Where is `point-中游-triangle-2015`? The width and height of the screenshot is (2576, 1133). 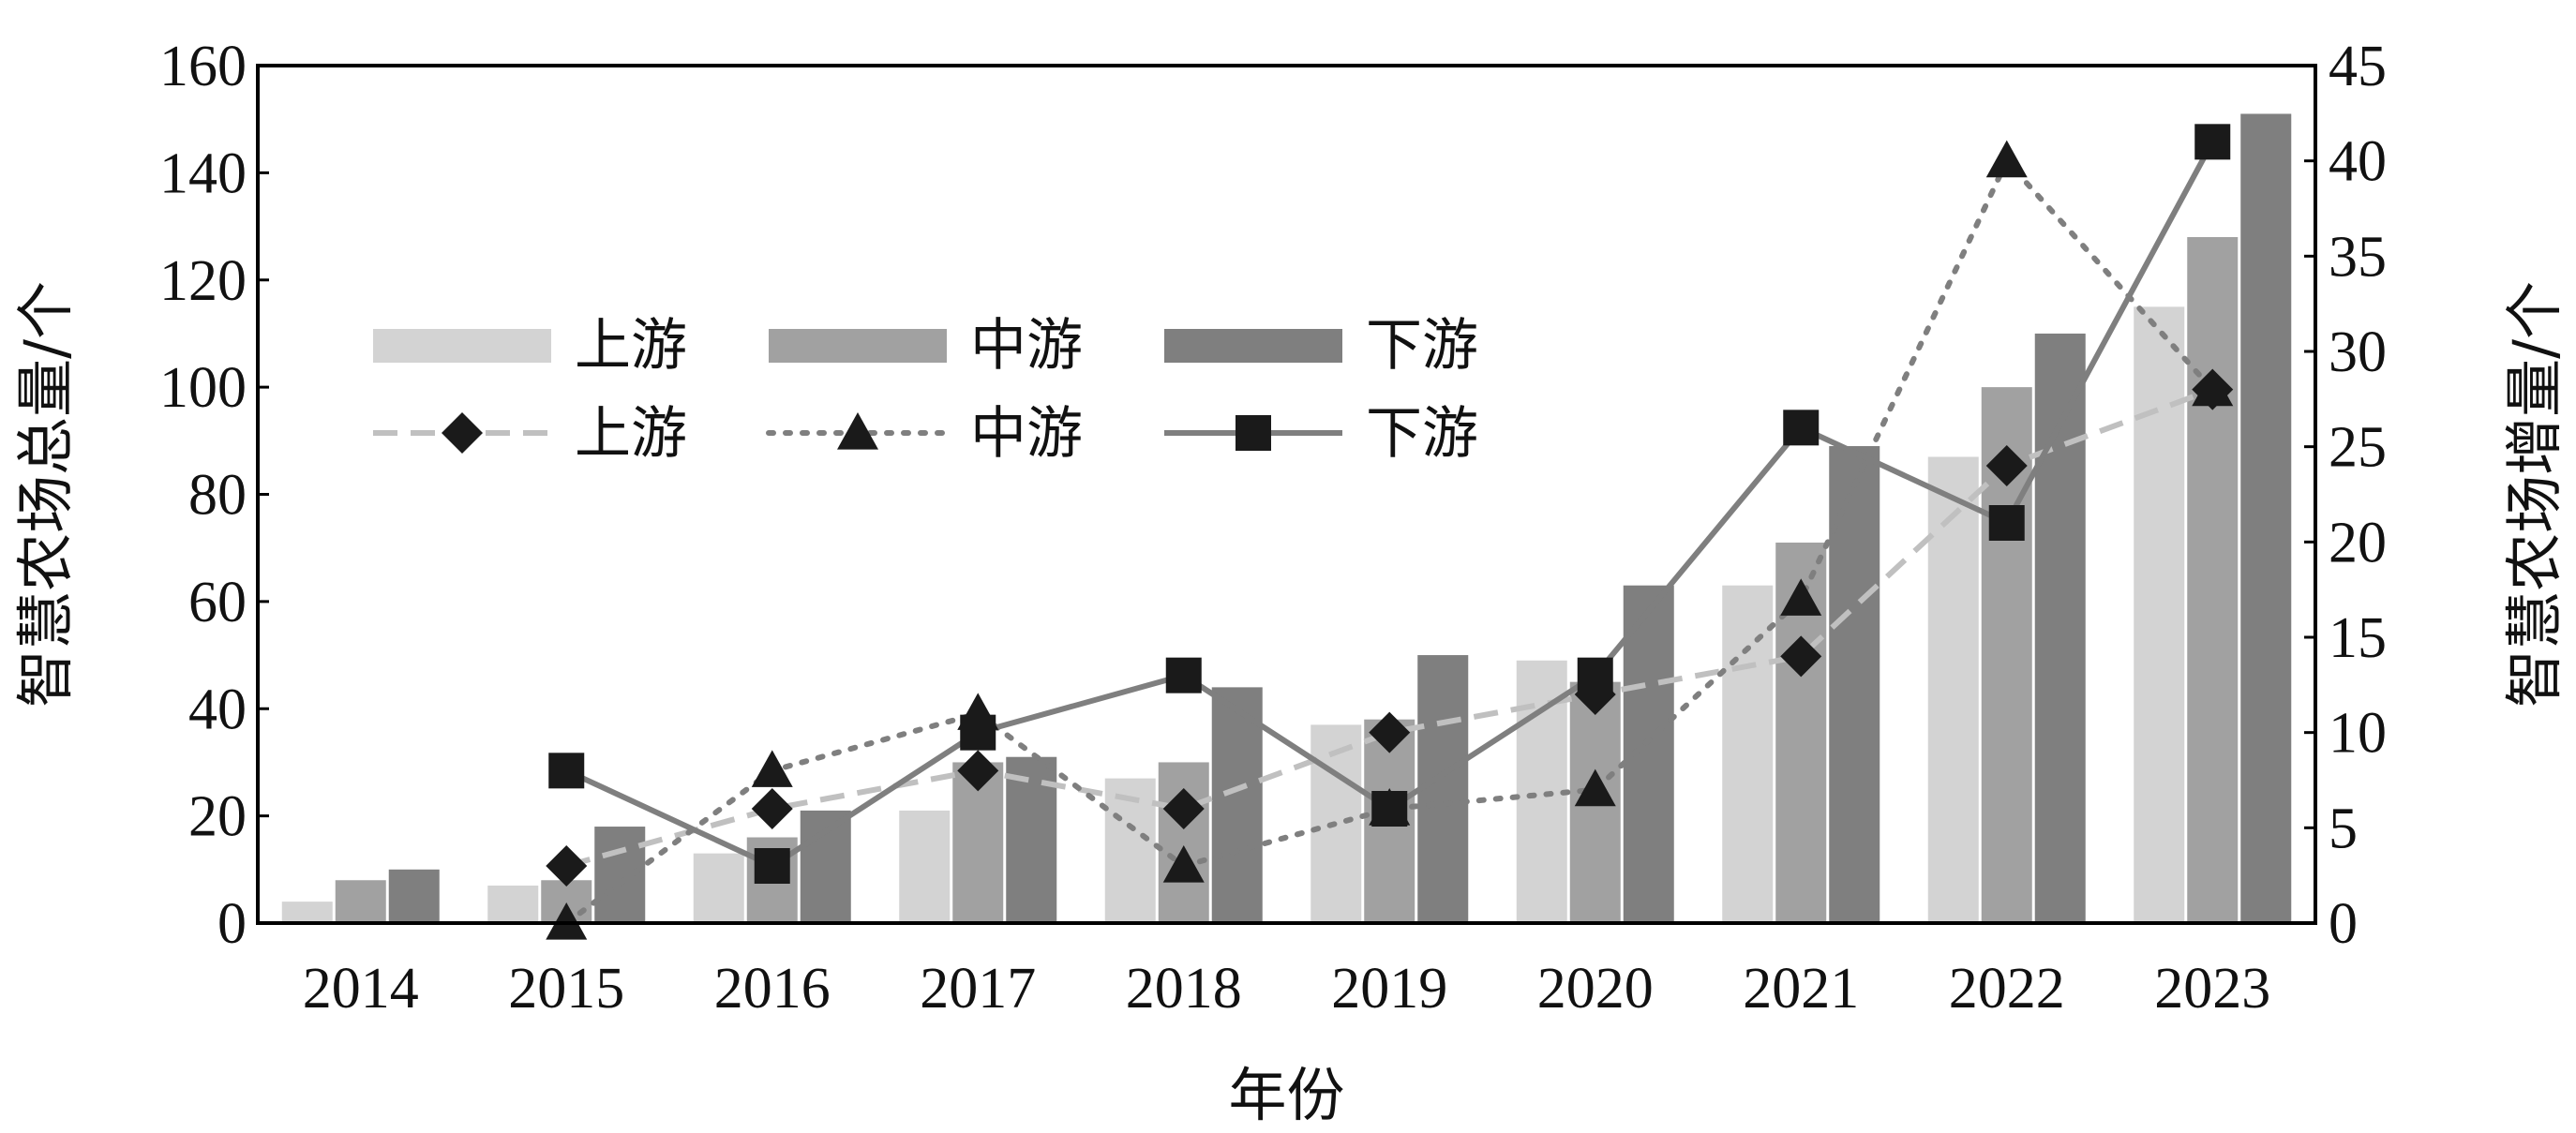
point-中游-triangle-2015 is located at coordinates (567, 921).